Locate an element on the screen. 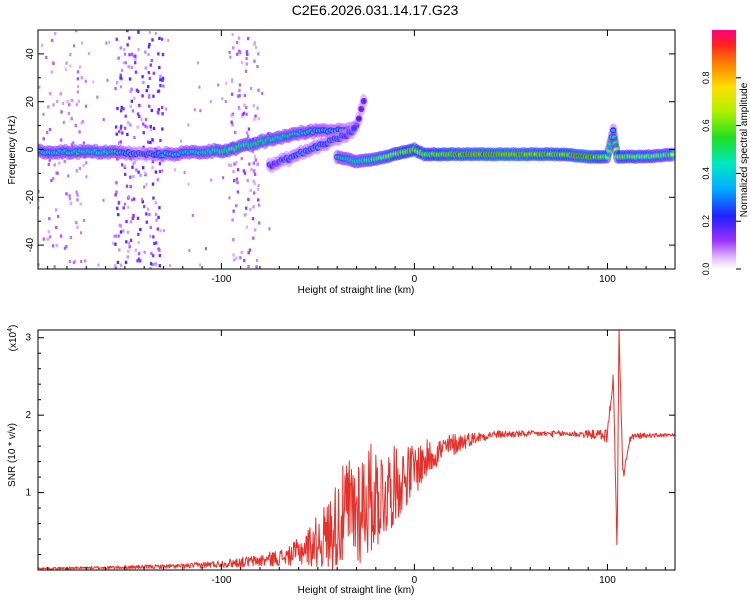 The height and width of the screenshot is (600, 750). spectrogram-tracks-layer is located at coordinates (356, 134).